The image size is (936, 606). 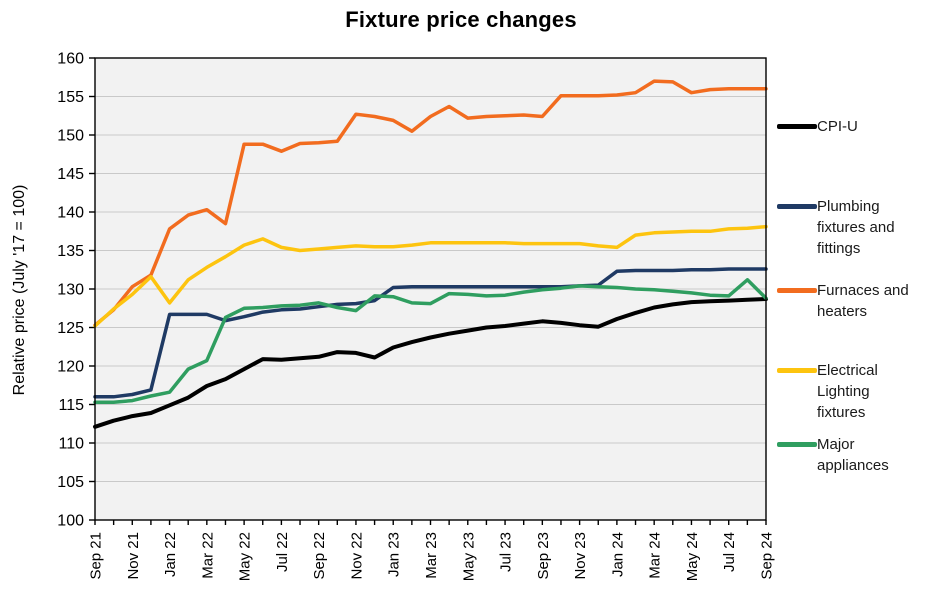 I want to click on y-tick-label: 150, so click(x=70, y=136).